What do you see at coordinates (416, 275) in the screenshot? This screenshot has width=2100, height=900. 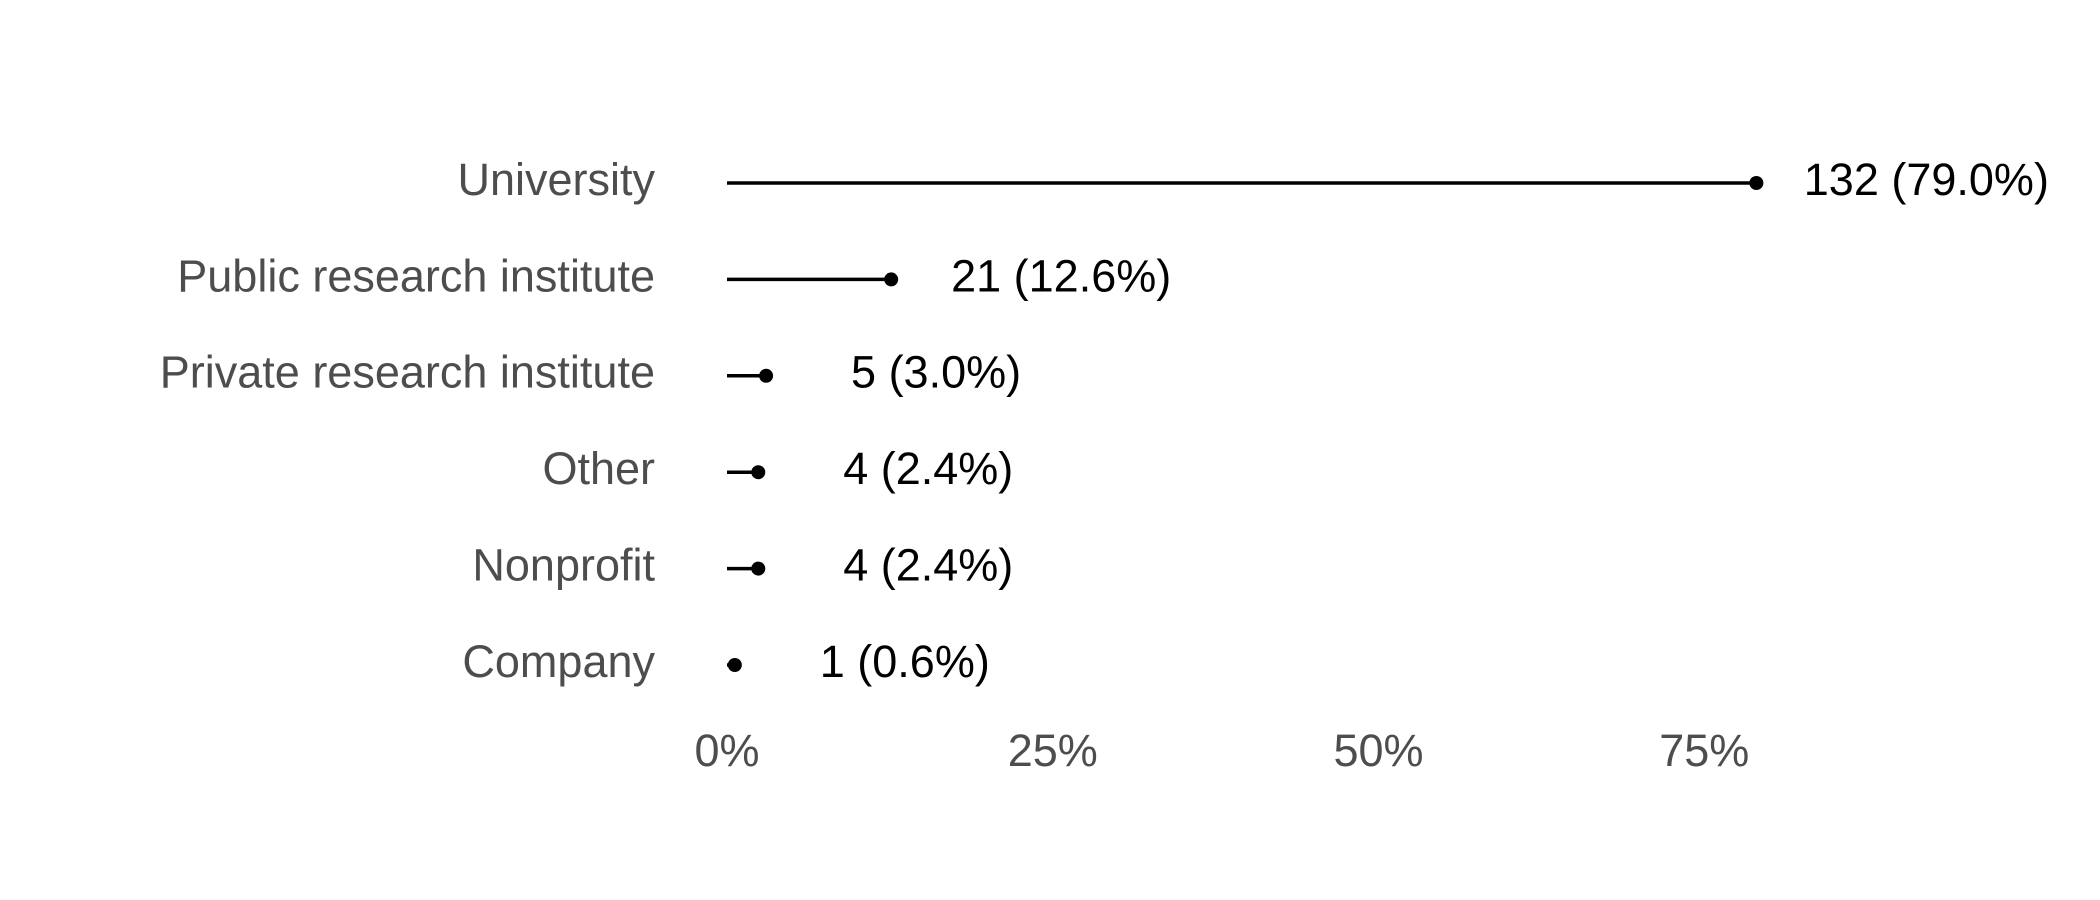 I see `y-tick-label: Public research institute` at bounding box center [416, 275].